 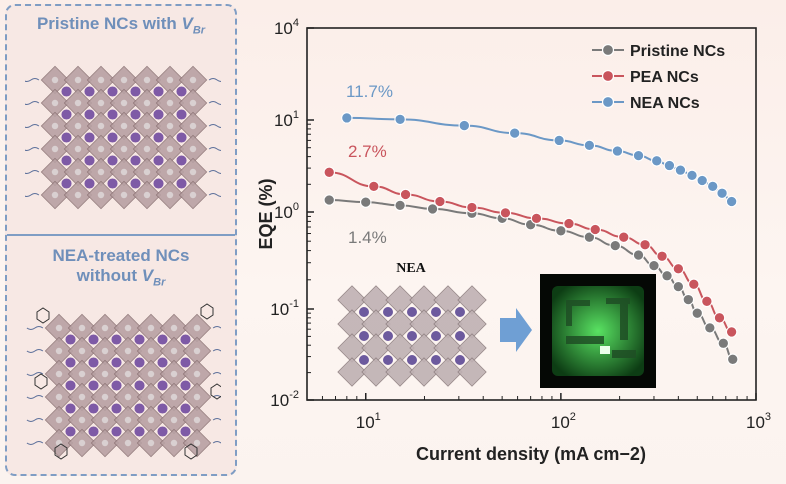 I want to click on y-tick-exponent: 1, so click(x=296, y=115).